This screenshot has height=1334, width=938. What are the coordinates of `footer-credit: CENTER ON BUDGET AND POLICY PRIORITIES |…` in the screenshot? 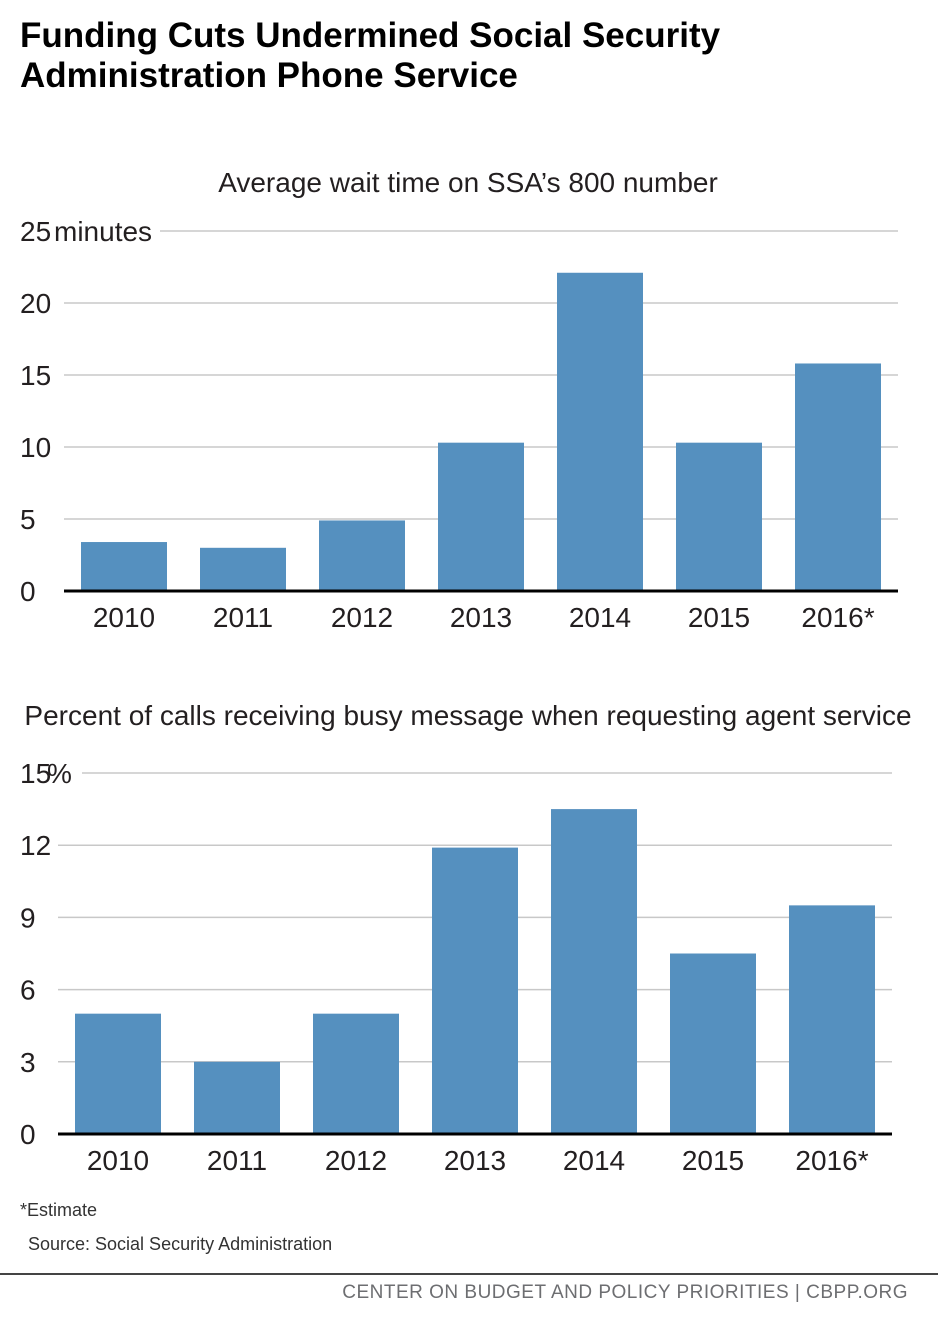 It's located at (625, 1292).